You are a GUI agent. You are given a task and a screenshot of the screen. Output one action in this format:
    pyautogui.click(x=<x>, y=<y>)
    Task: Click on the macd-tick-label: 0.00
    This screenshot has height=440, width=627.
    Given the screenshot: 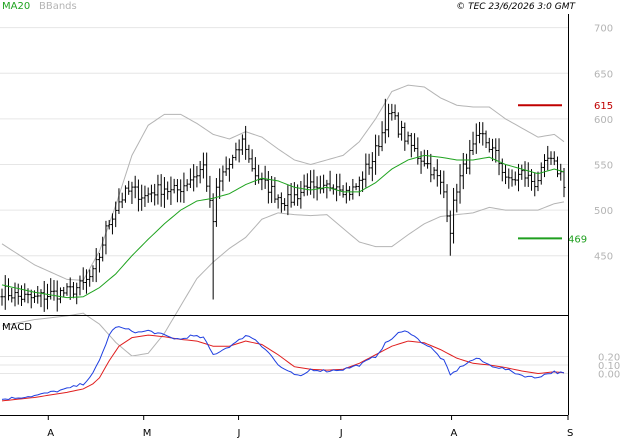 What is the action you would take?
    pyautogui.click(x=609, y=375)
    